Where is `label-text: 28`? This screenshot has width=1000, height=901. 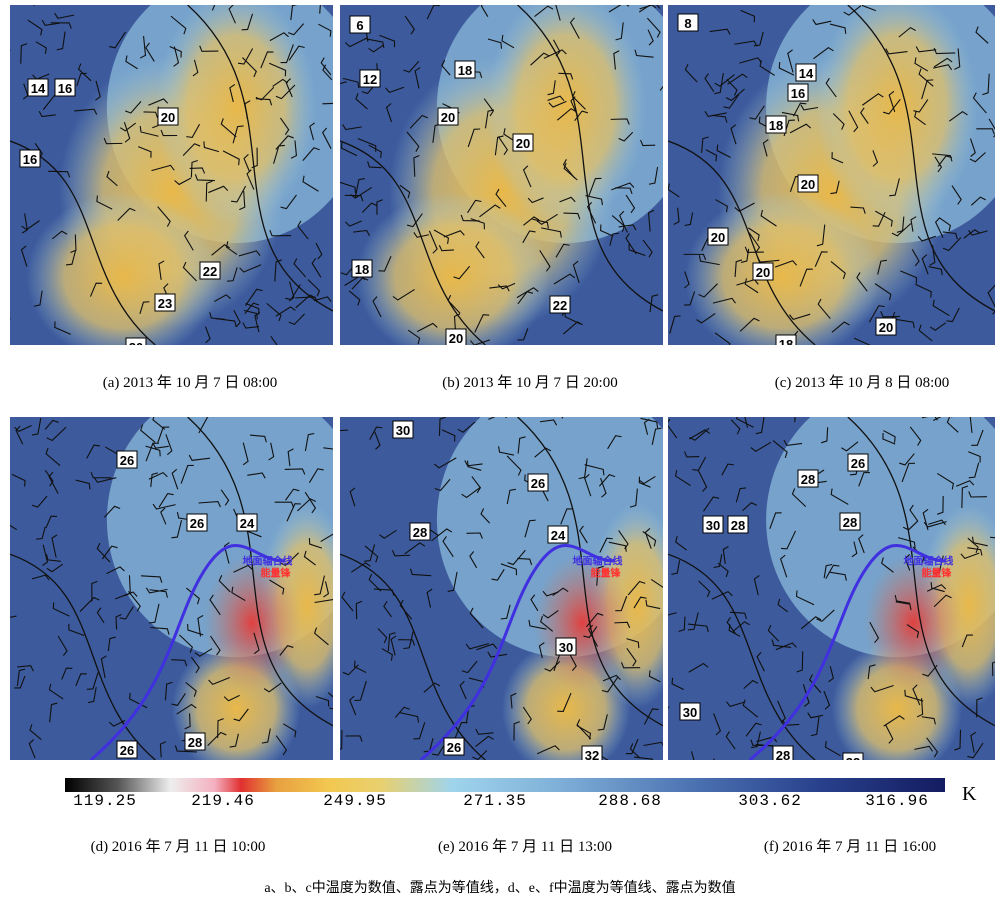
label-text: 28 is located at coordinates (195, 742).